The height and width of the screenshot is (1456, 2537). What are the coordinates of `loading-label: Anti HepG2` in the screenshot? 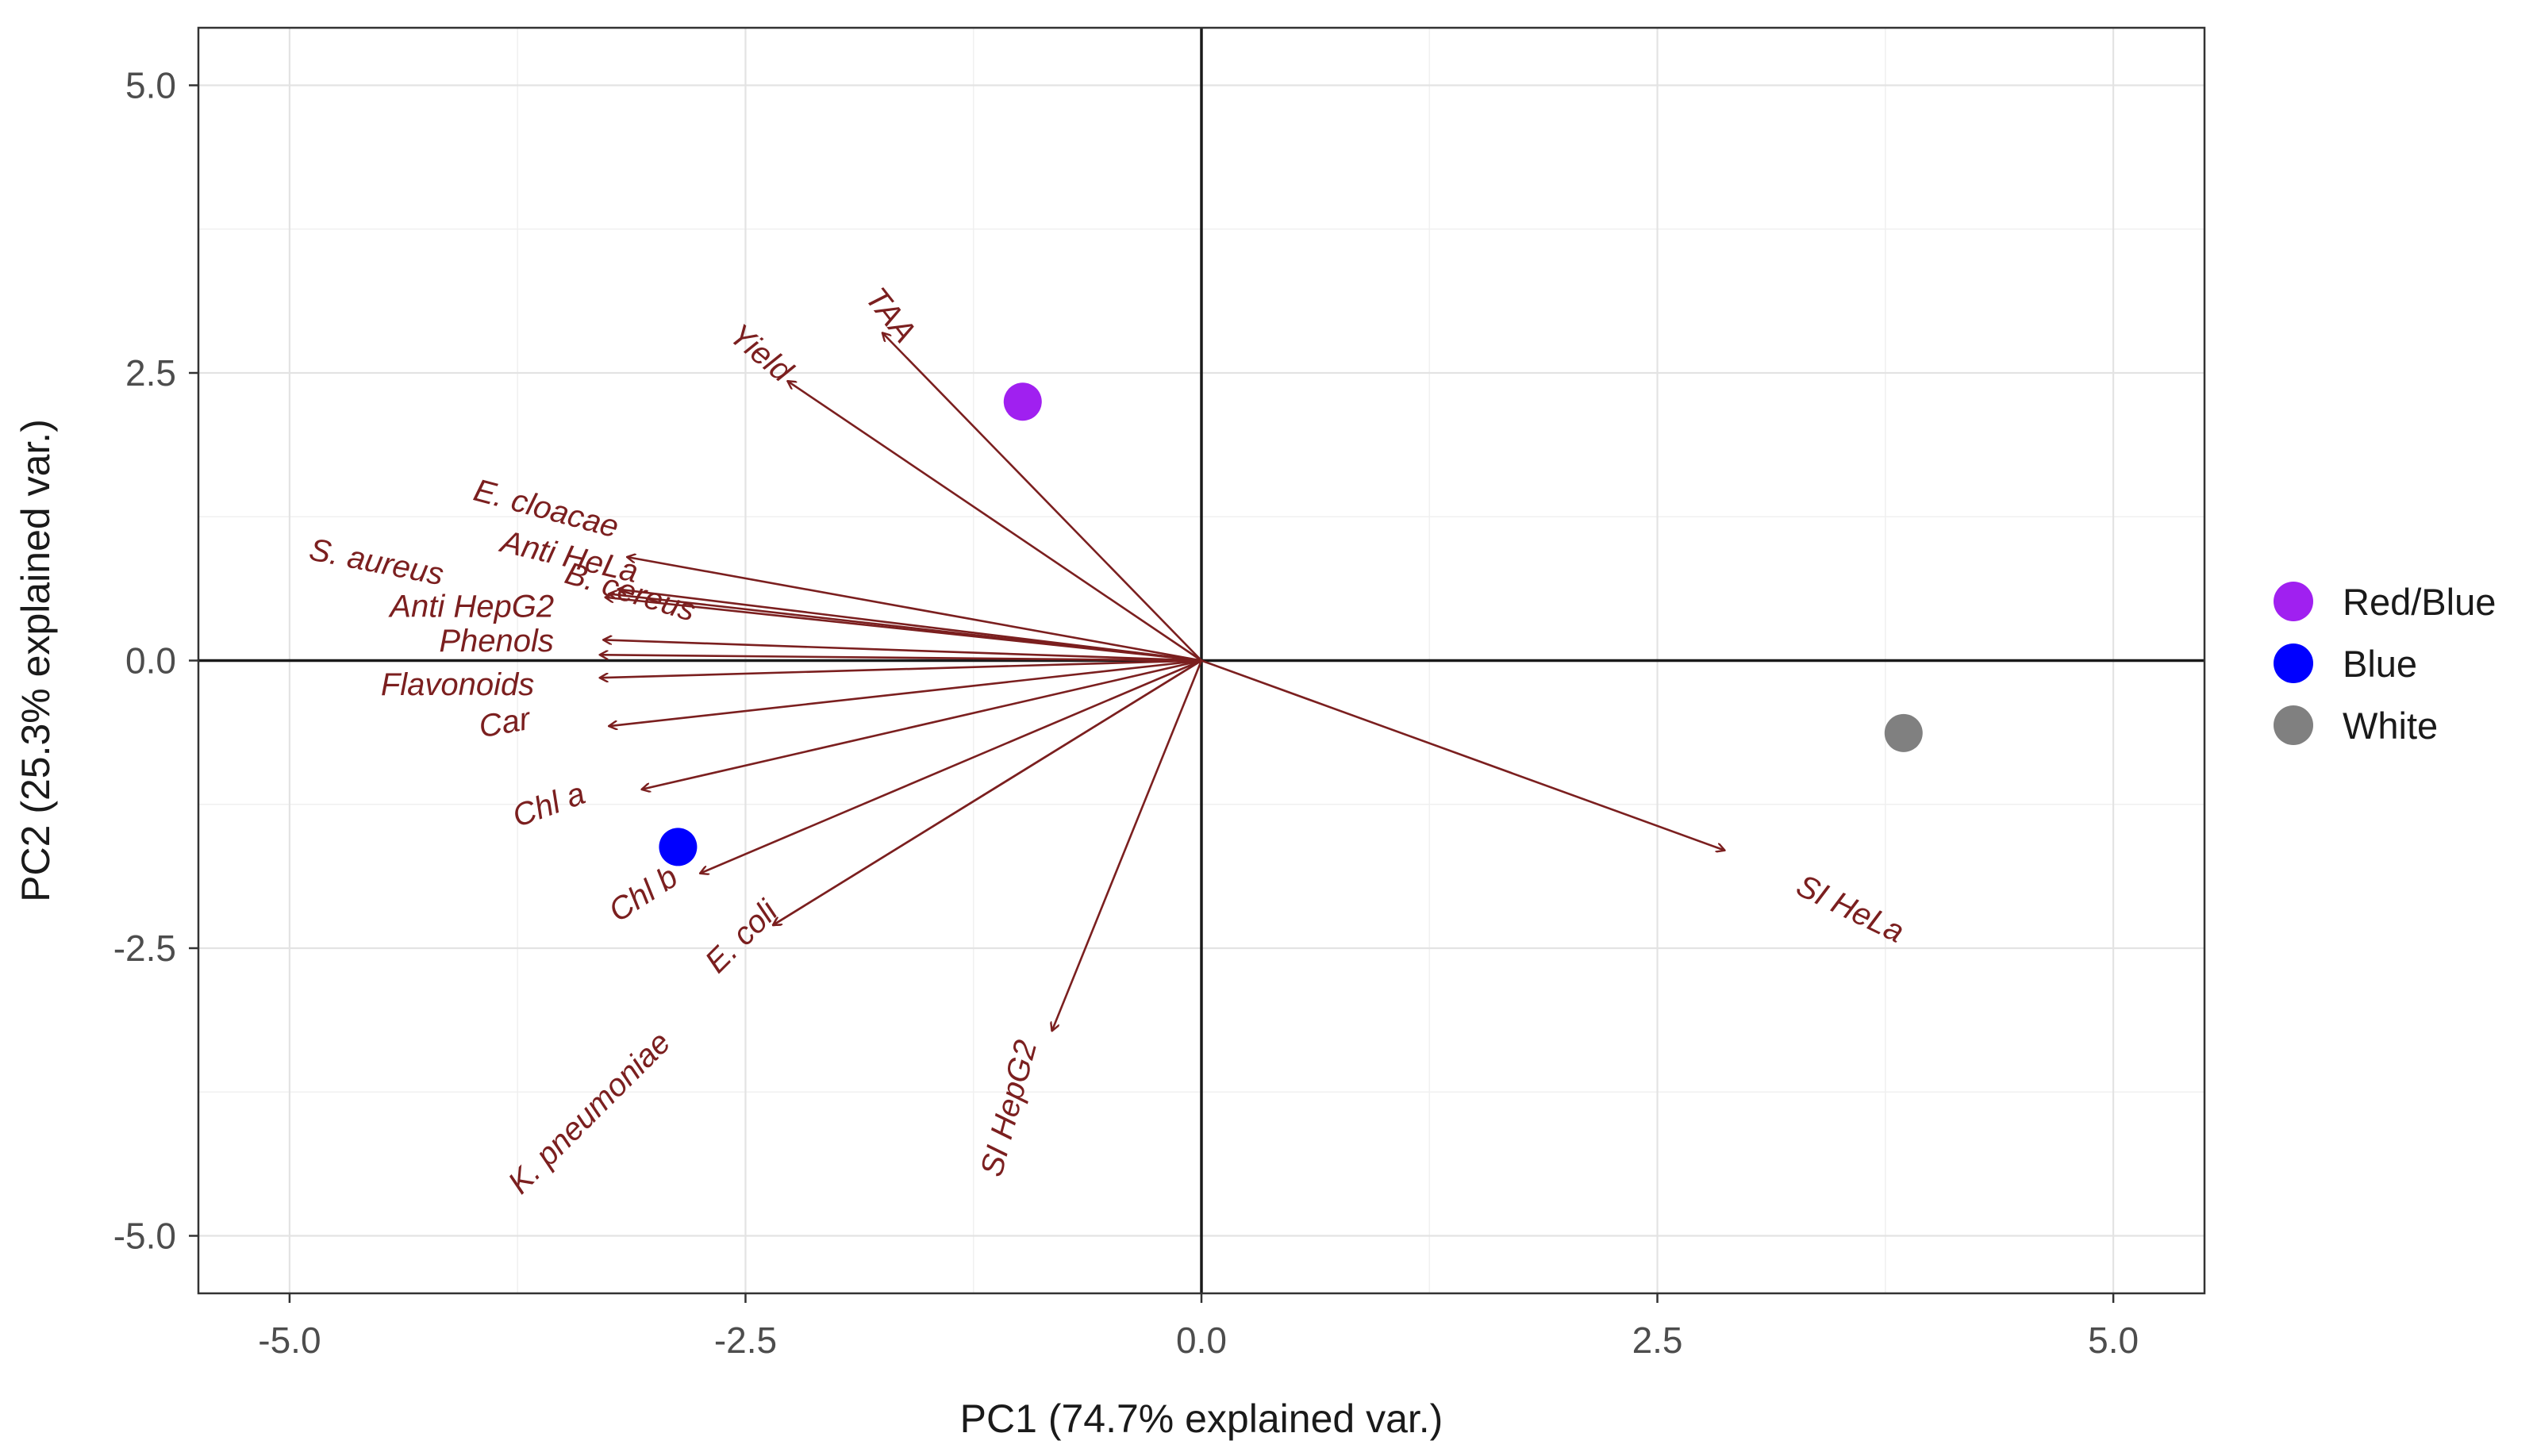 It's located at (471, 606).